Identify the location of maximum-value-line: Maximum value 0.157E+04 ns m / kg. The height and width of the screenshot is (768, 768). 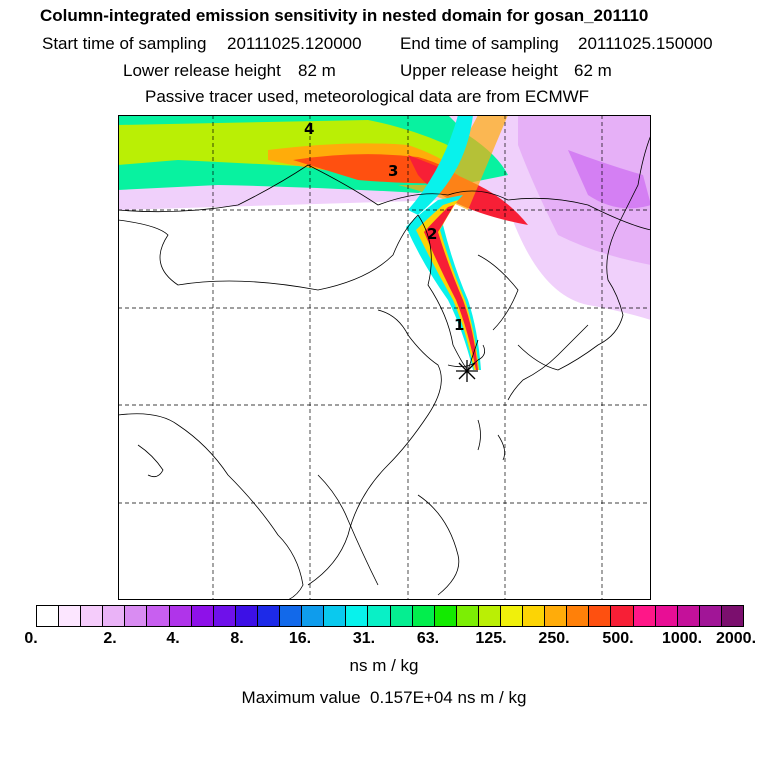
(384, 698).